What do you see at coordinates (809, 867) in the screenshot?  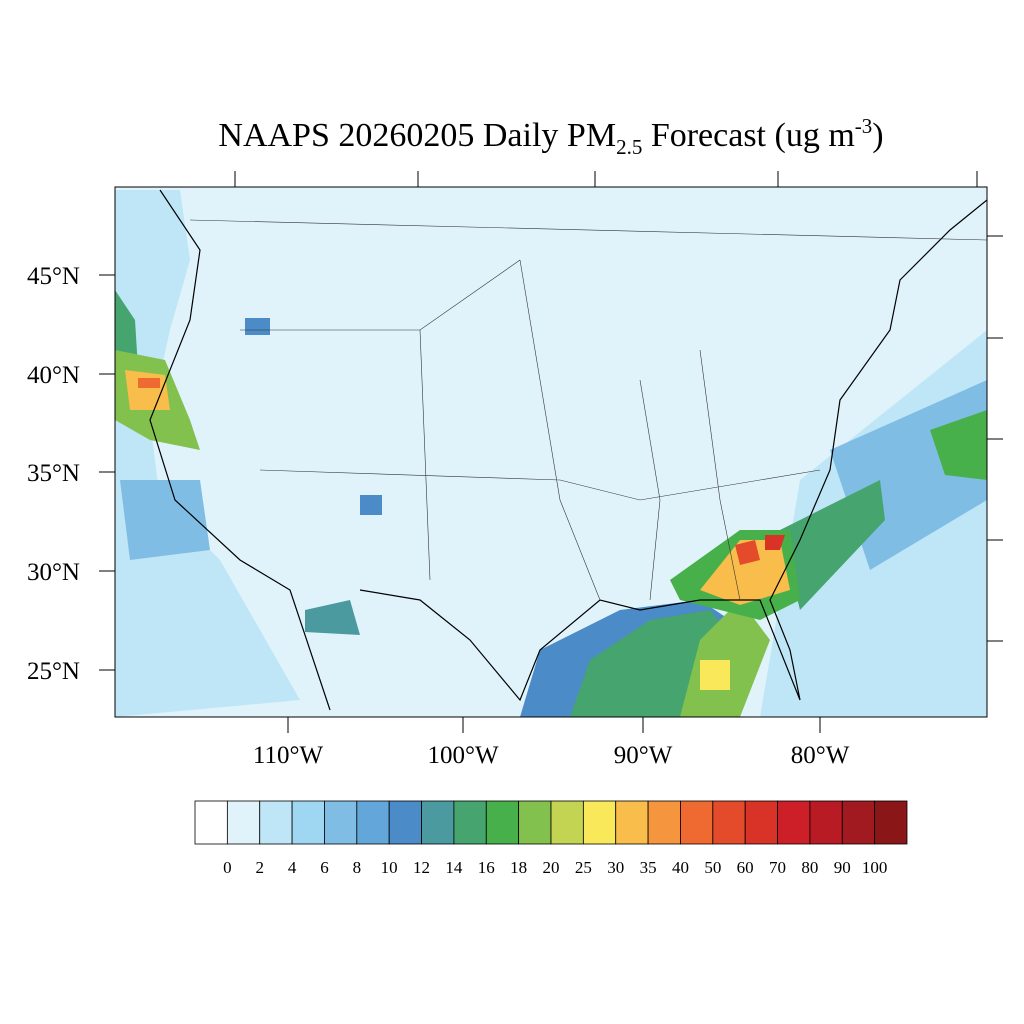 I see `colorbar-label: 80` at bounding box center [809, 867].